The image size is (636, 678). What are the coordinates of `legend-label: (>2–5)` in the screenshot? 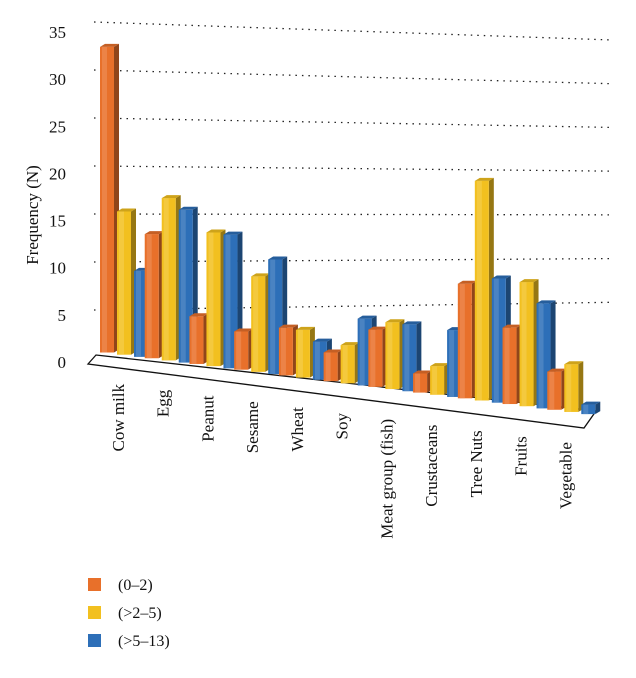 It's located at (140, 613).